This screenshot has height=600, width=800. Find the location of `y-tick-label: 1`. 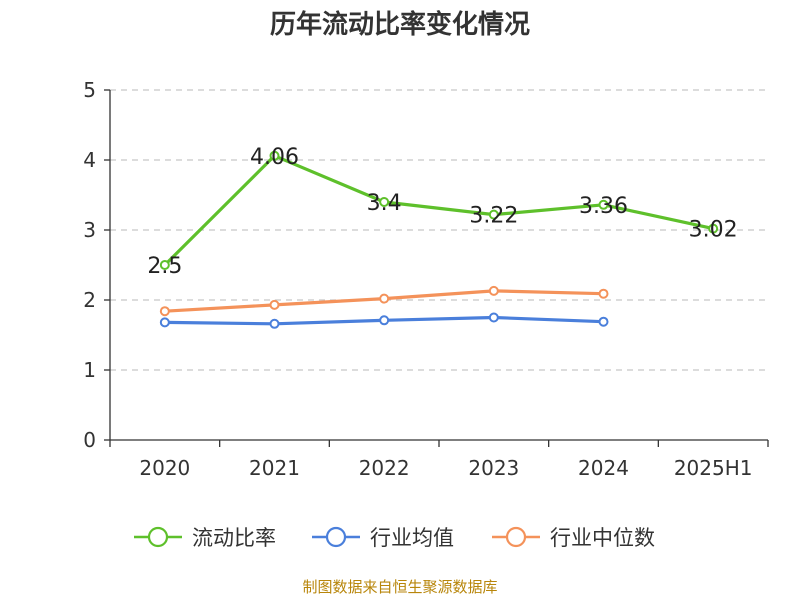

y-tick-label: 1 is located at coordinates (89, 370).